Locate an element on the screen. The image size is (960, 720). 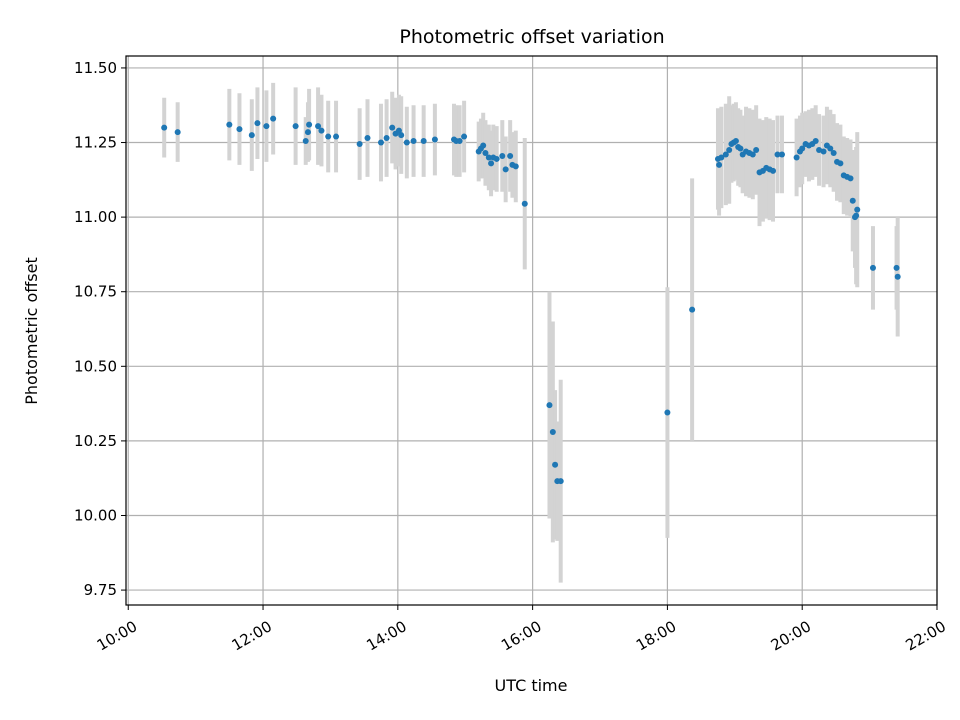
y-axis-label: Photometric offset is located at coordinates (31, 331).